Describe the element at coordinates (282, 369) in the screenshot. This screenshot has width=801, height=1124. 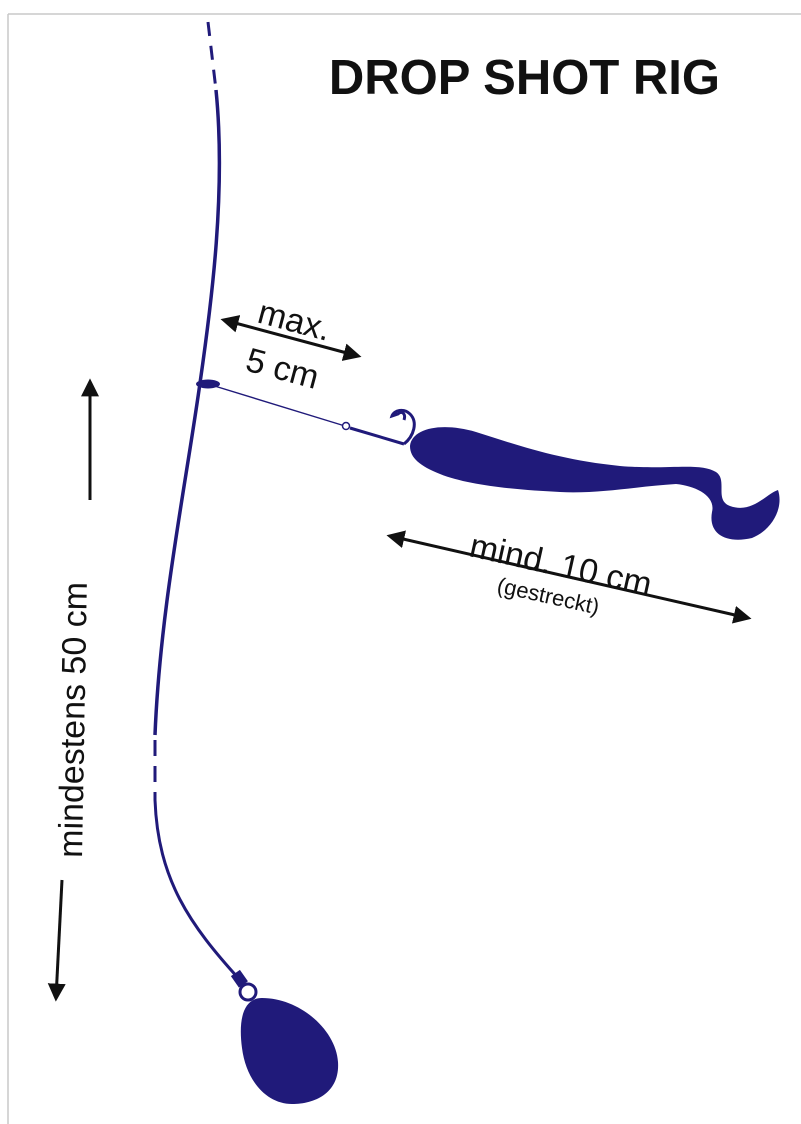
I see `leader-distance-label-line2: 5 cm` at that location.